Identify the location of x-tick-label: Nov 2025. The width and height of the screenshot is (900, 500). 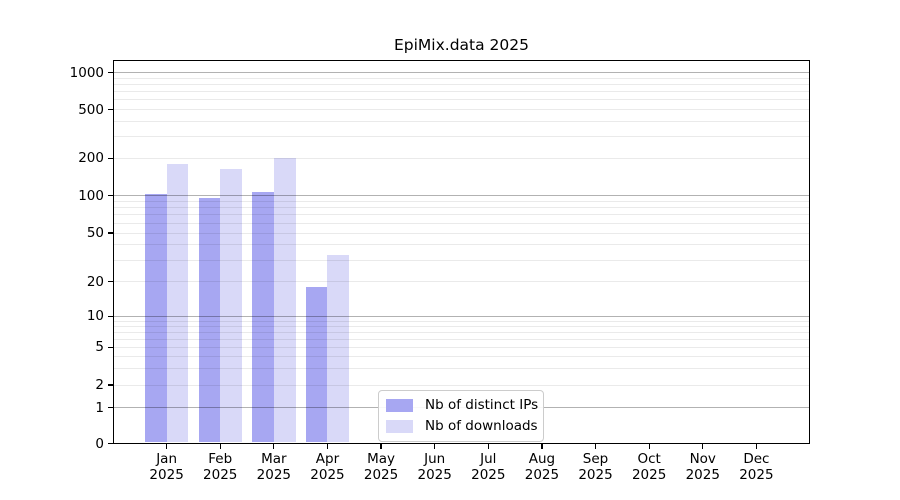
(702, 467).